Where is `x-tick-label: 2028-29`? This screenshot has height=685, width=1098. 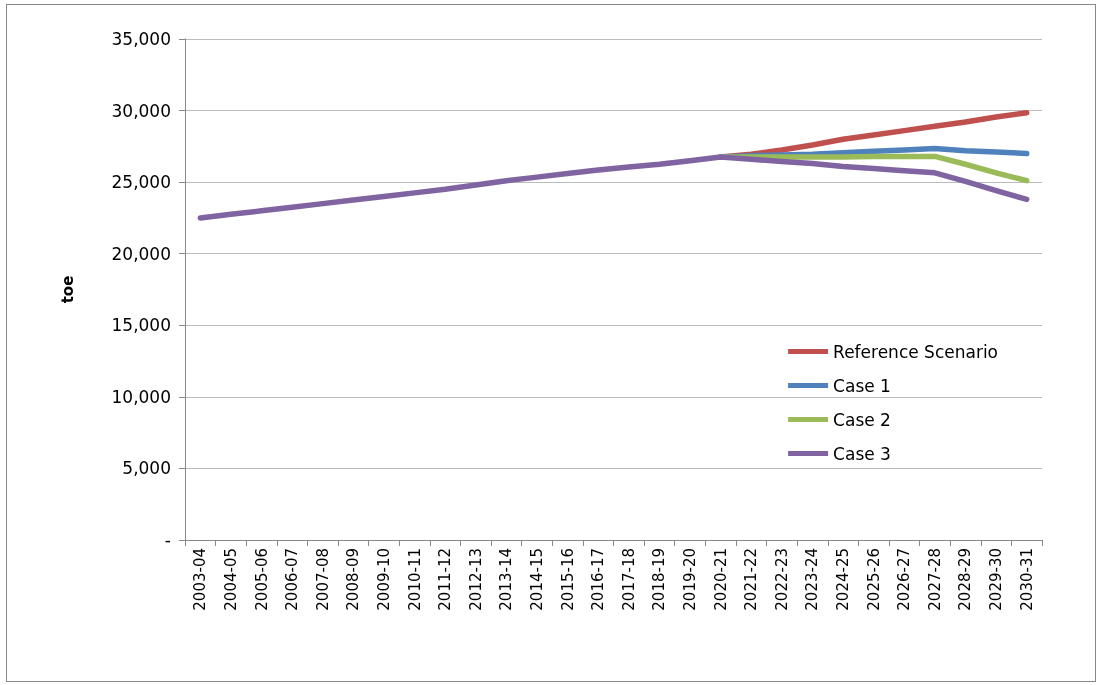 x-tick-label: 2028-29 is located at coordinates (965, 579).